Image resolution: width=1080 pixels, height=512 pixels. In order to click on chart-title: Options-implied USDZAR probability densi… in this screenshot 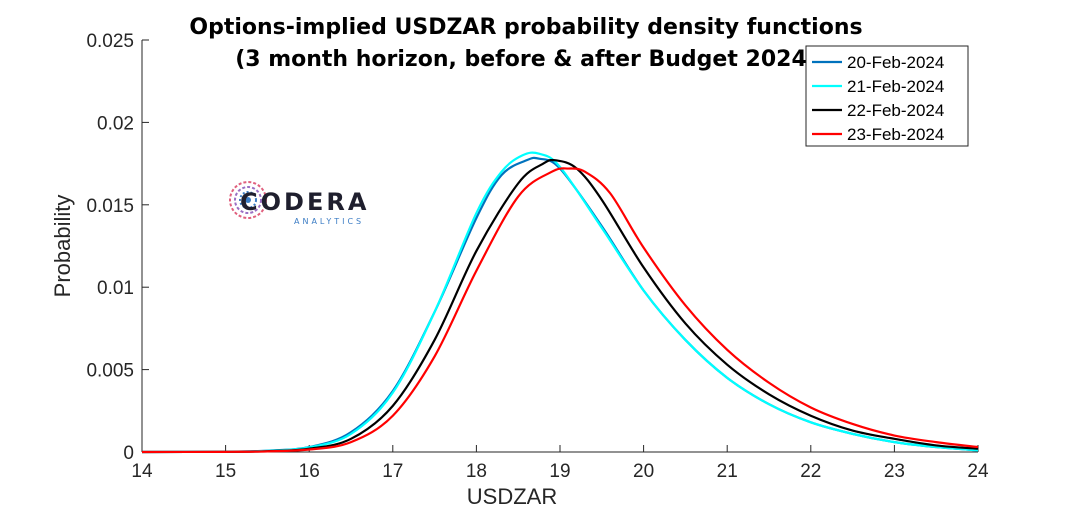, I will do `click(525, 27)`.